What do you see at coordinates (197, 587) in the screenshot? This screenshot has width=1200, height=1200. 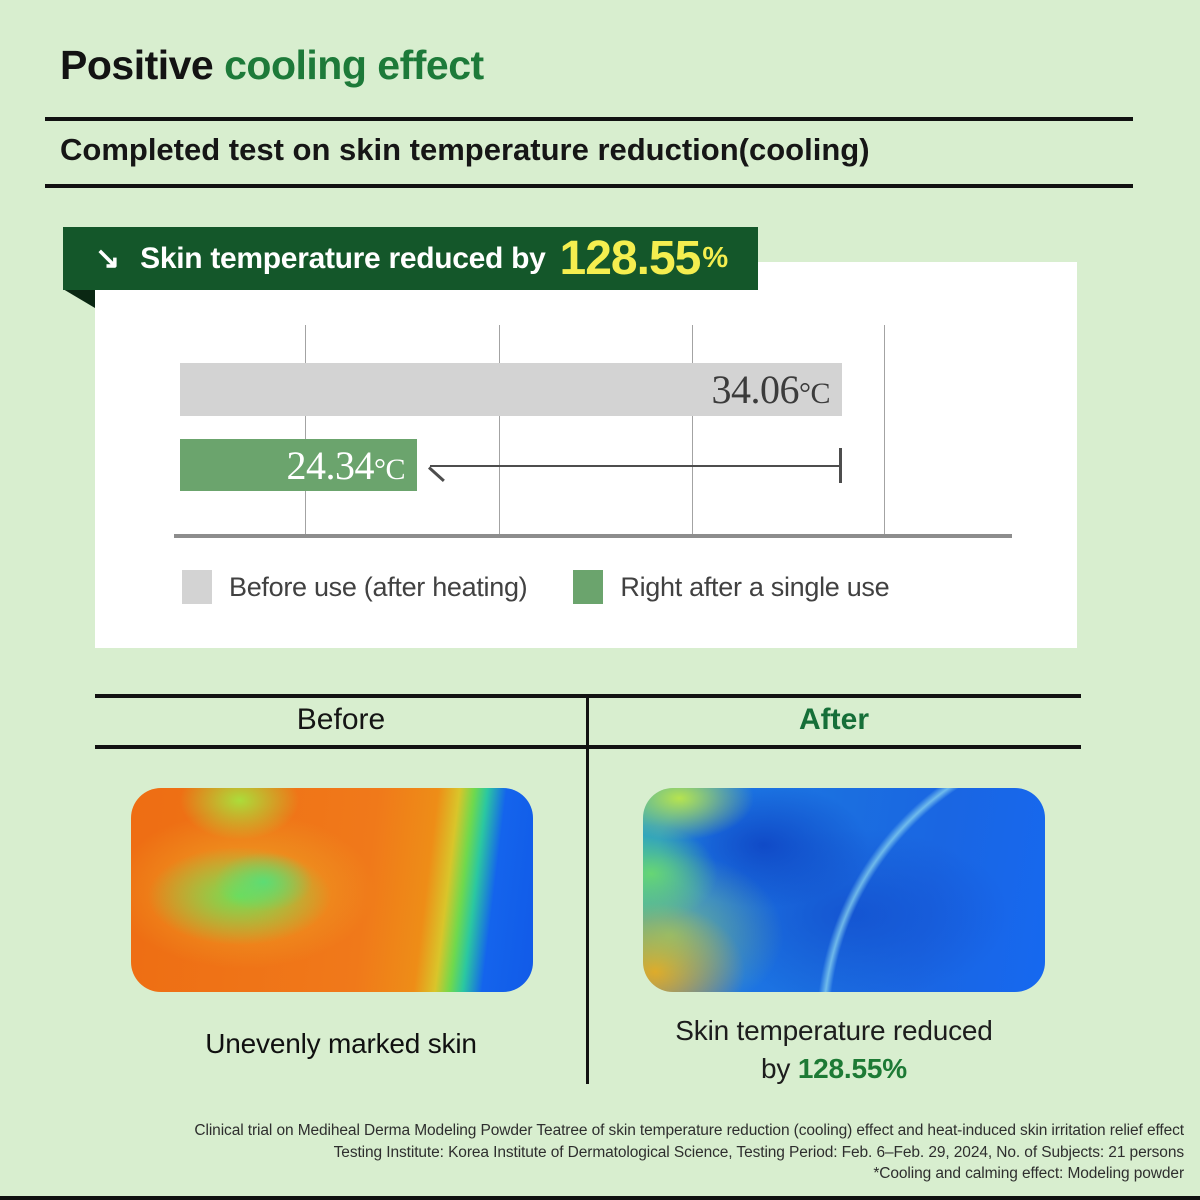 I see `legend-swatch-gray` at bounding box center [197, 587].